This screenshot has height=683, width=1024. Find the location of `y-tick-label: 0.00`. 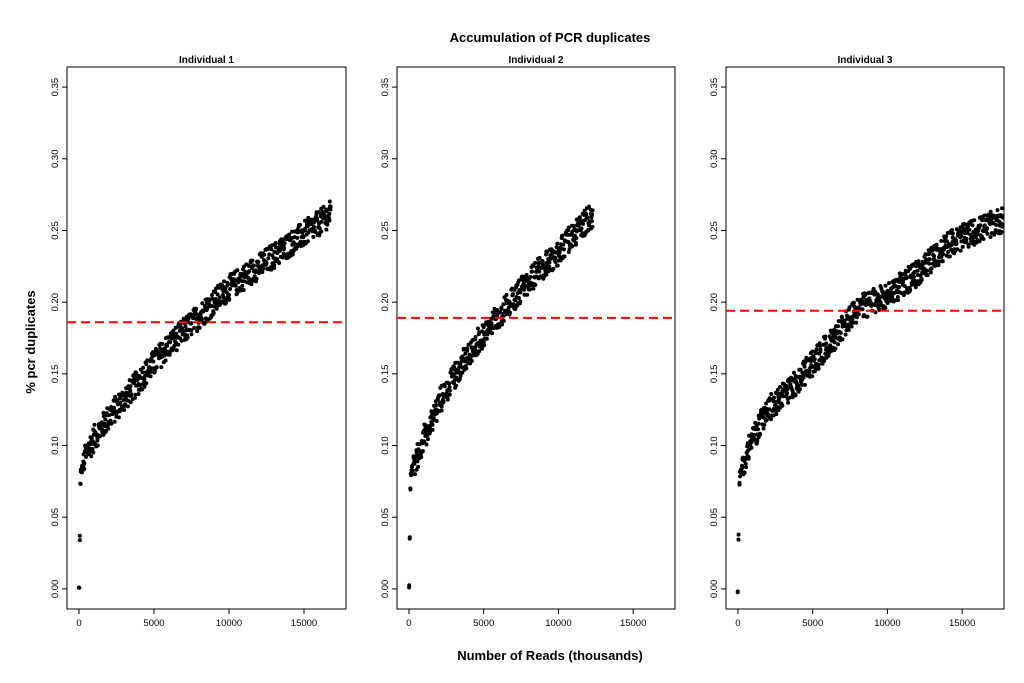

y-tick-label: 0.00 is located at coordinates (714, 589).